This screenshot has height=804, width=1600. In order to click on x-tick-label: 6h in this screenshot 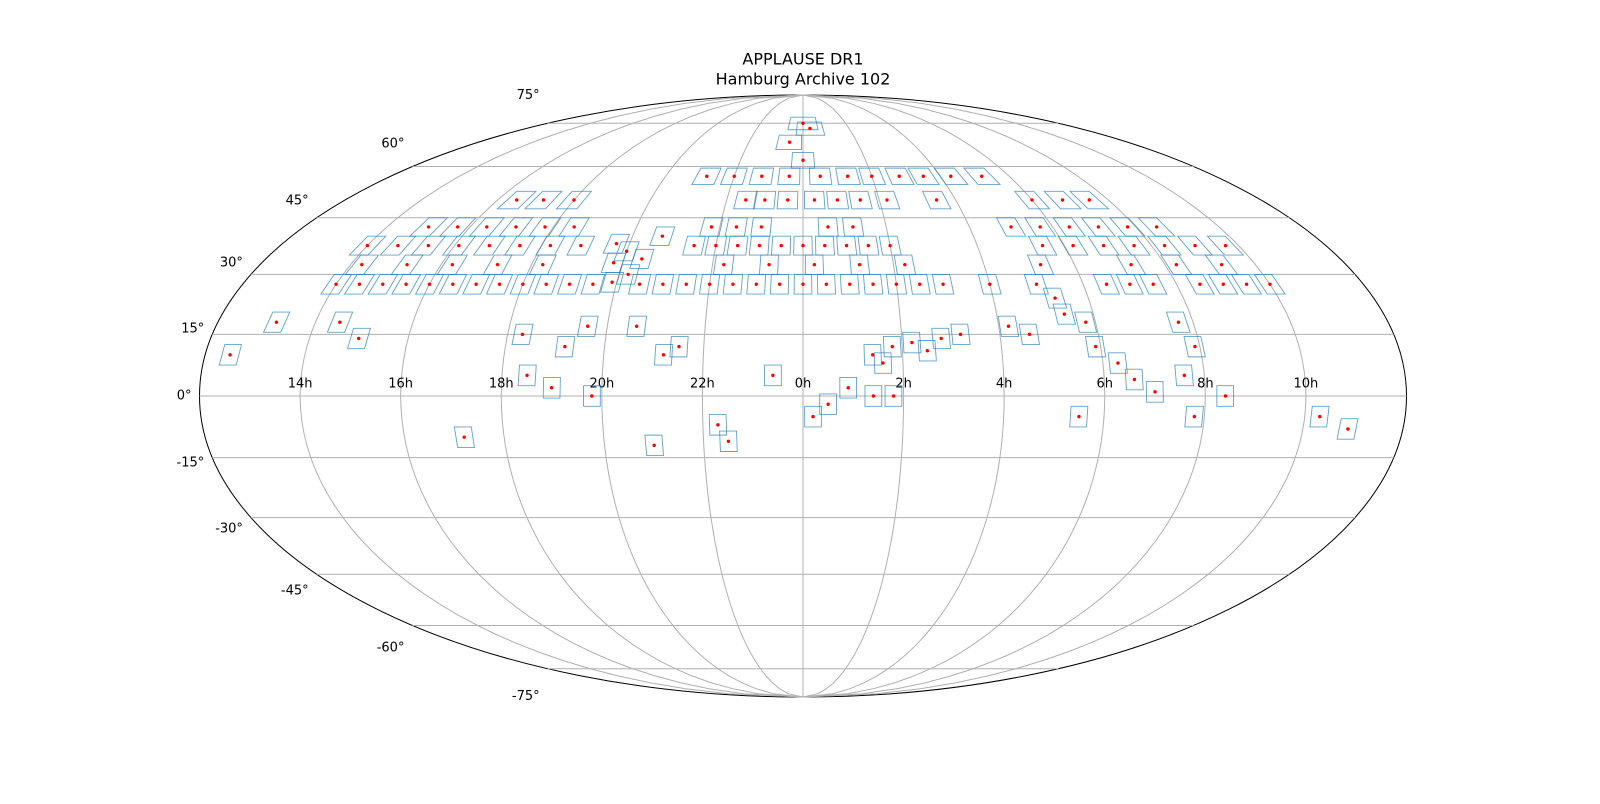, I will do `click(1104, 384)`.